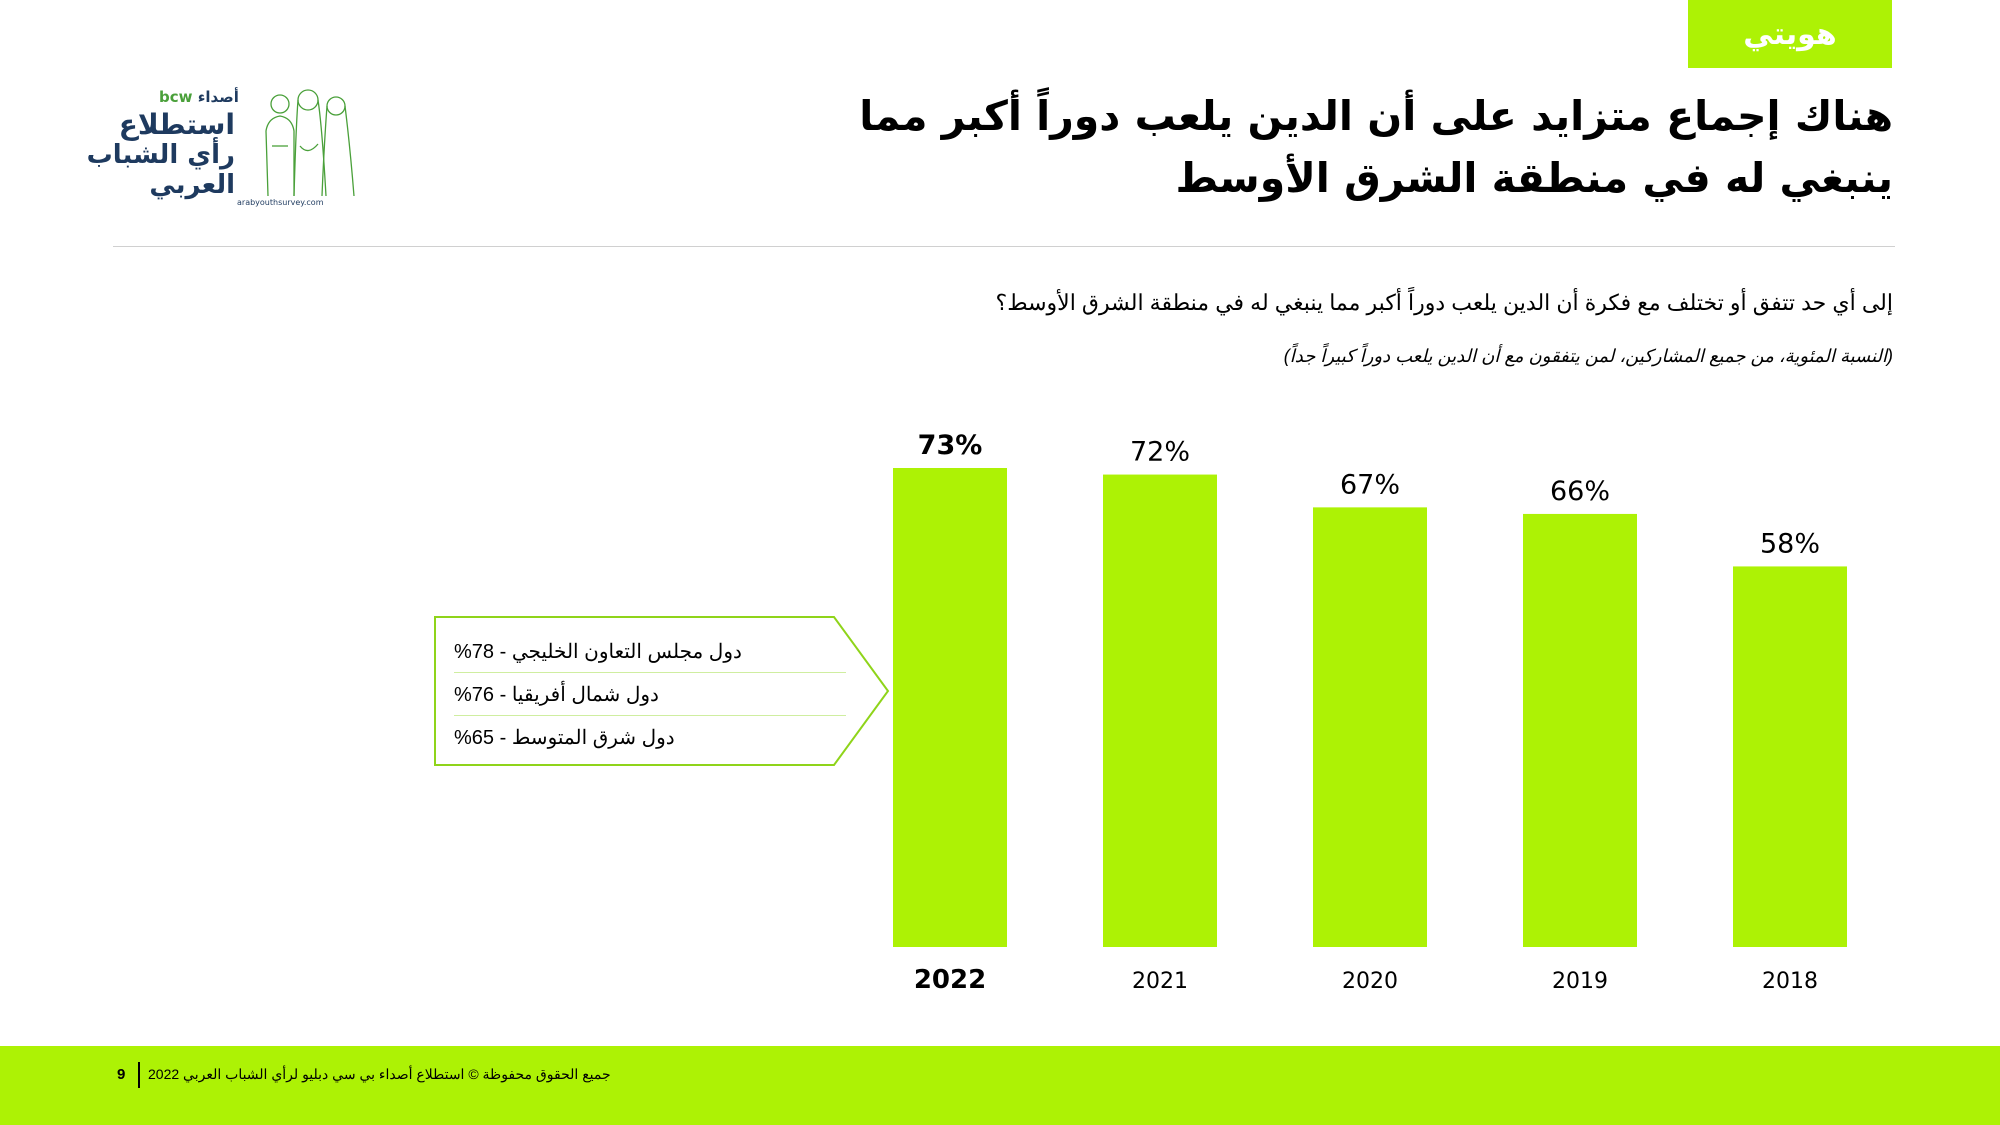 The height and width of the screenshot is (1125, 2000). I want to click on callout-frame, so click(662, 691).